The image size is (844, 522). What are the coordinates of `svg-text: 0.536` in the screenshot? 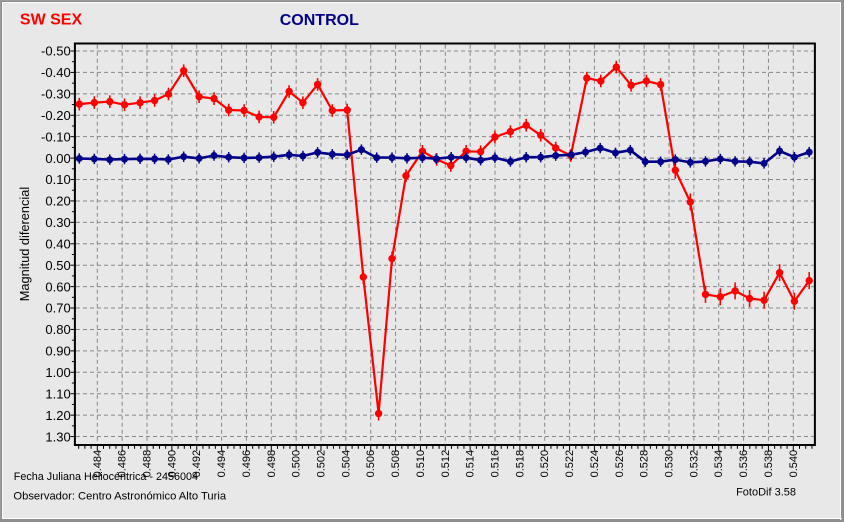 It's located at (744, 464).